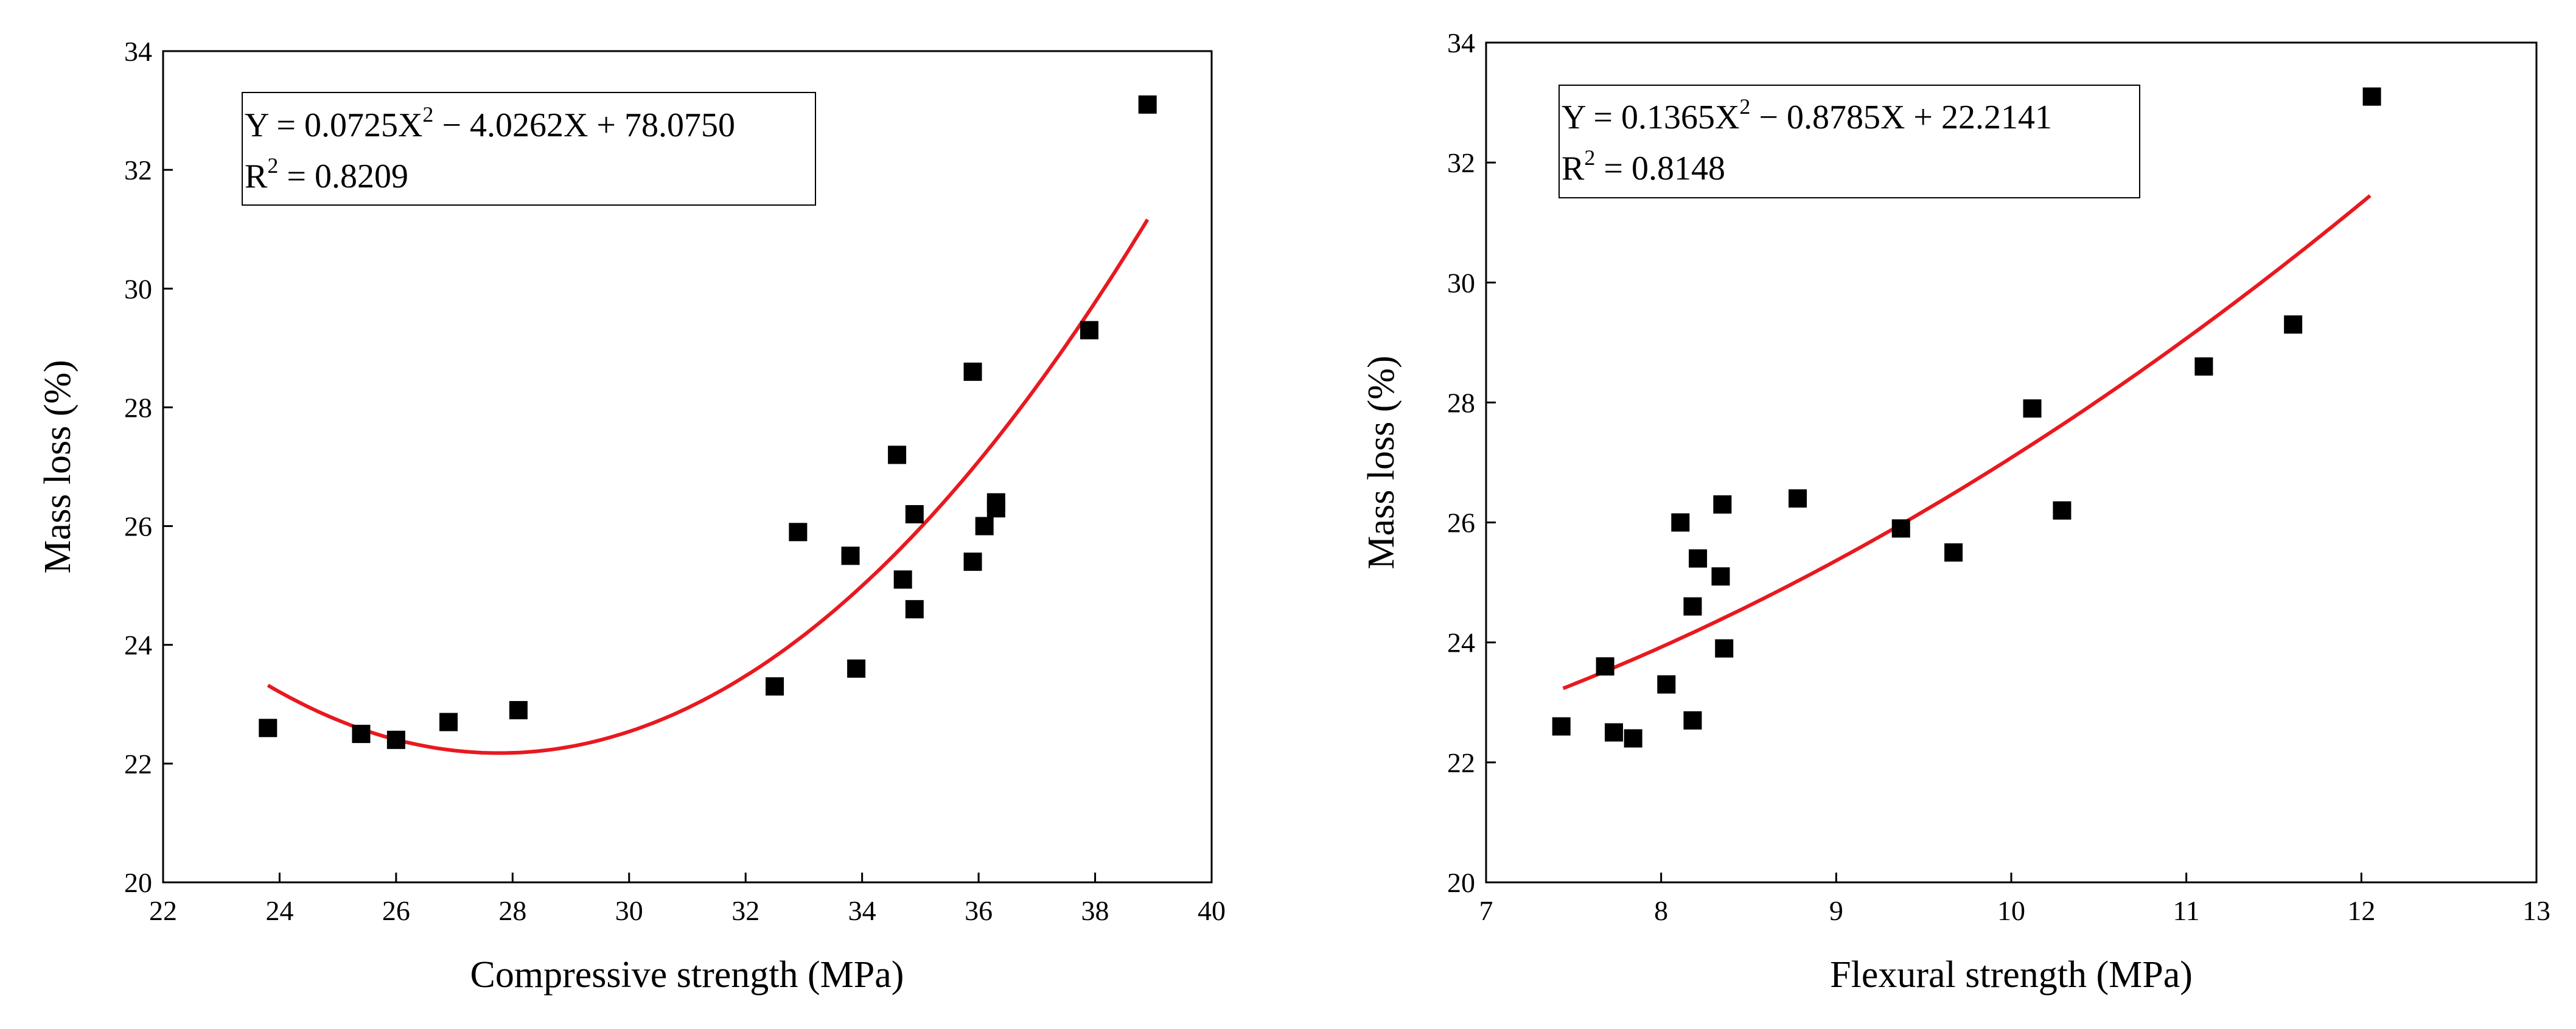 This screenshot has width=2576, height=1029. What do you see at coordinates (2361, 910) in the screenshot?
I see `x-tick-label: 12` at bounding box center [2361, 910].